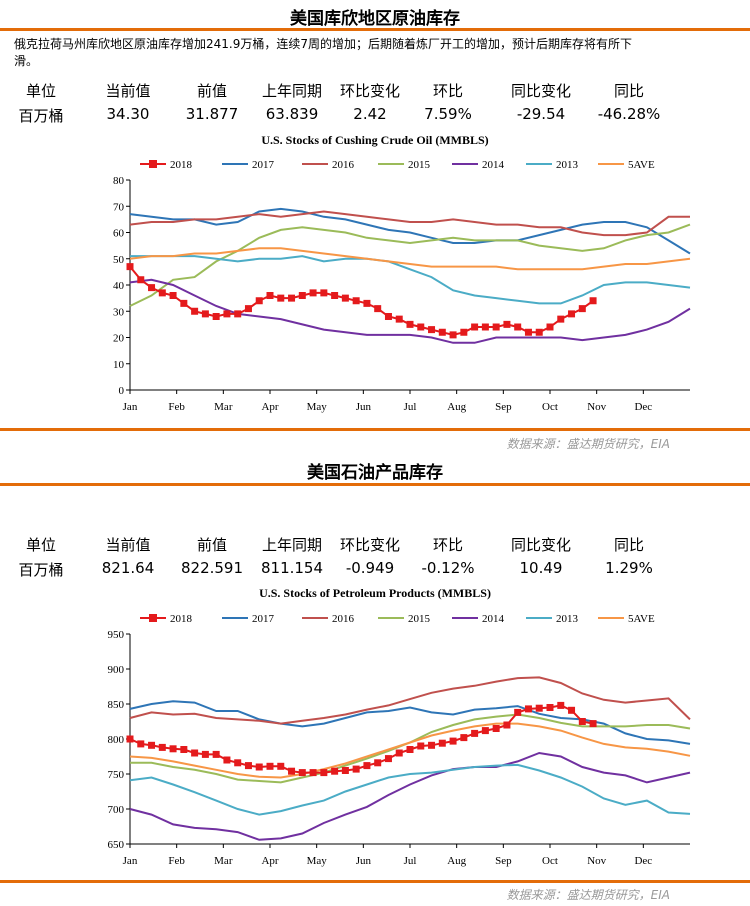 The height and width of the screenshot is (906, 750). What do you see at coordinates (596, 861) in the screenshot?
I see `x-tick-label: Nov` at bounding box center [596, 861].